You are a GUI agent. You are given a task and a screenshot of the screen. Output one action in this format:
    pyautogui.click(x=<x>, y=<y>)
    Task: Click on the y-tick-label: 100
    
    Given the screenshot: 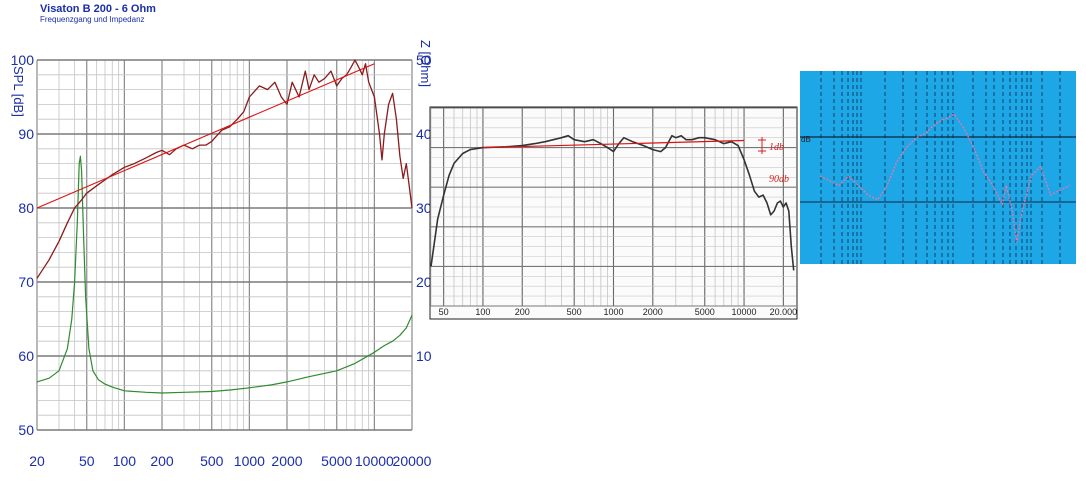 What is the action you would take?
    pyautogui.click(x=23, y=60)
    